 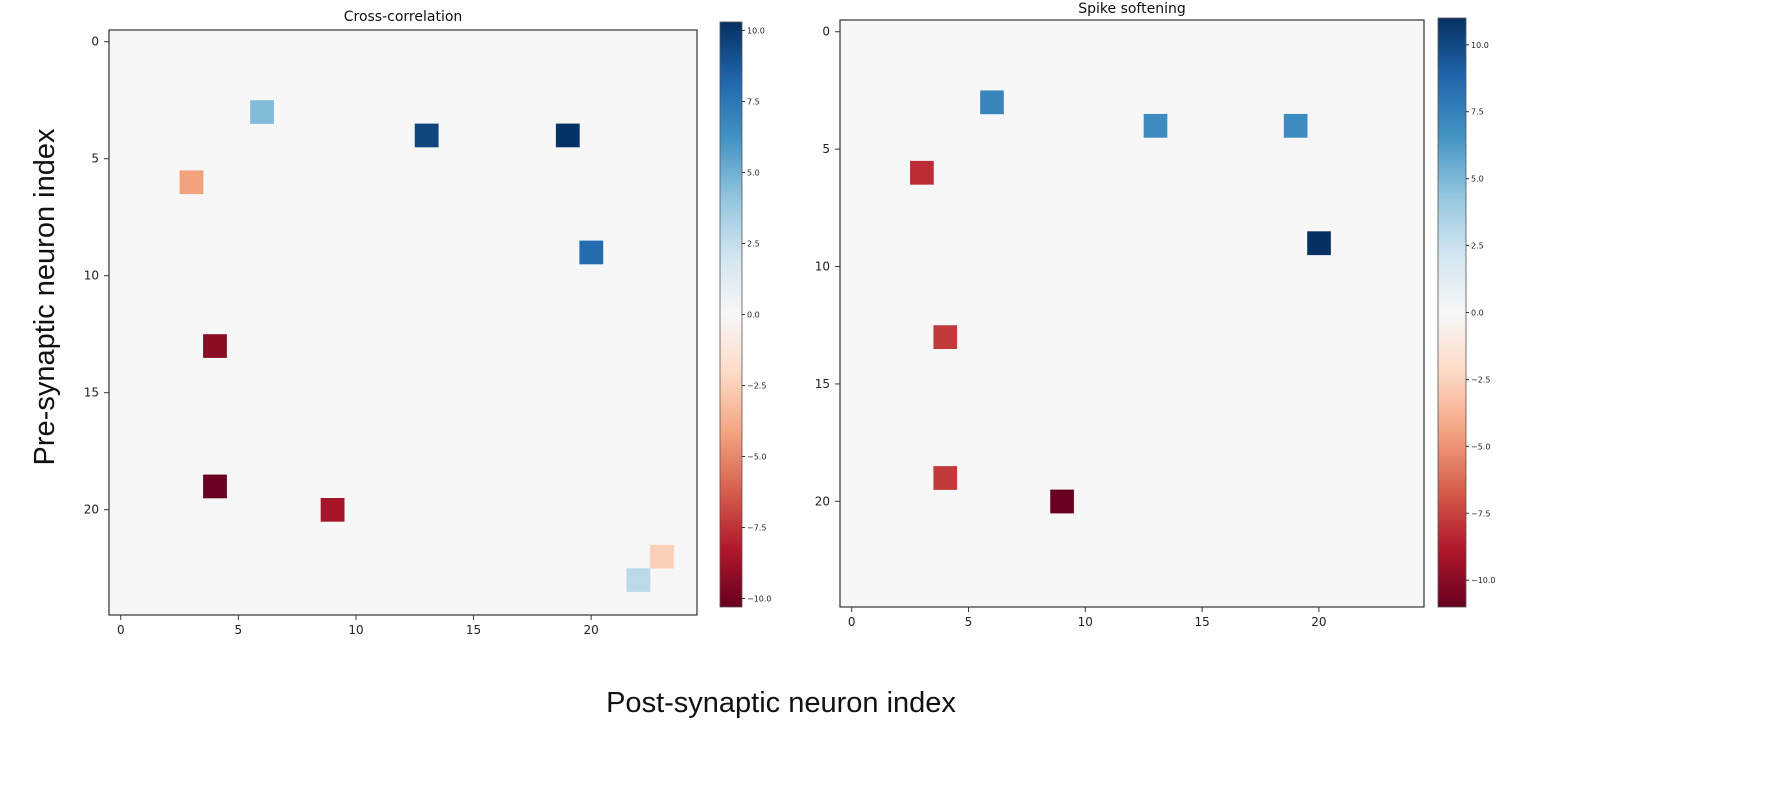 I want to click on chart-title: Cross-correlation, so click(x=403, y=17).